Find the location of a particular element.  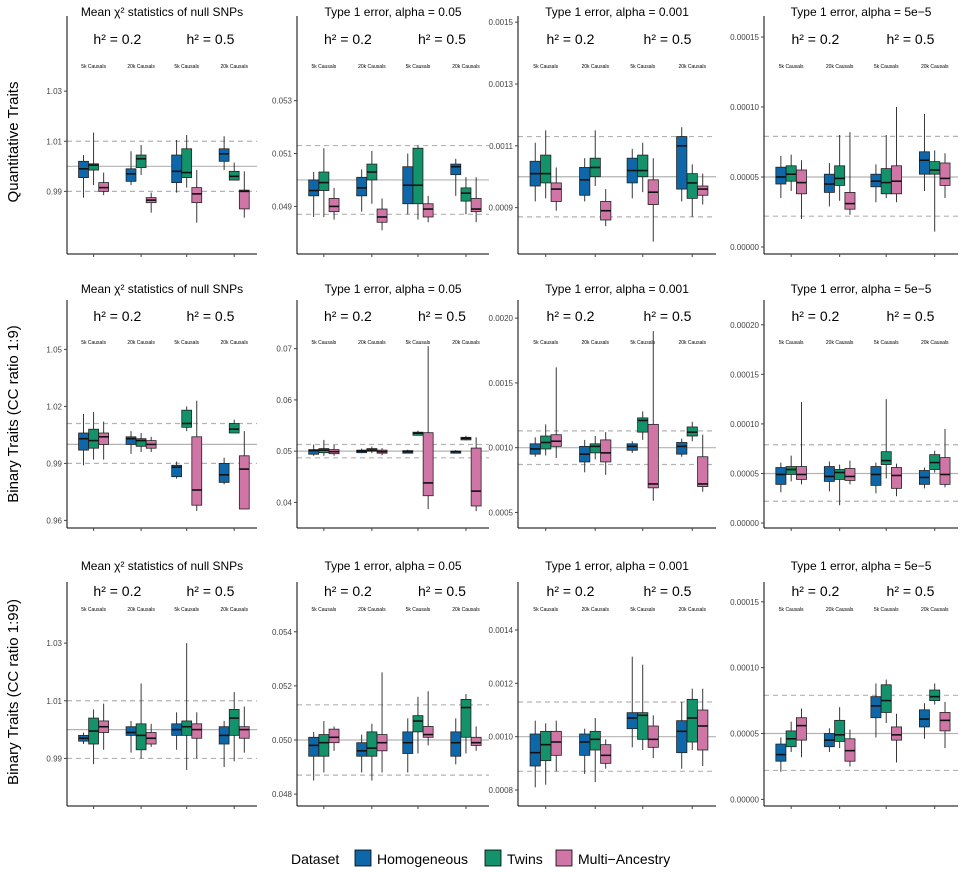

legend-label-homogeneous: Homogeneous is located at coordinates (422, 859).